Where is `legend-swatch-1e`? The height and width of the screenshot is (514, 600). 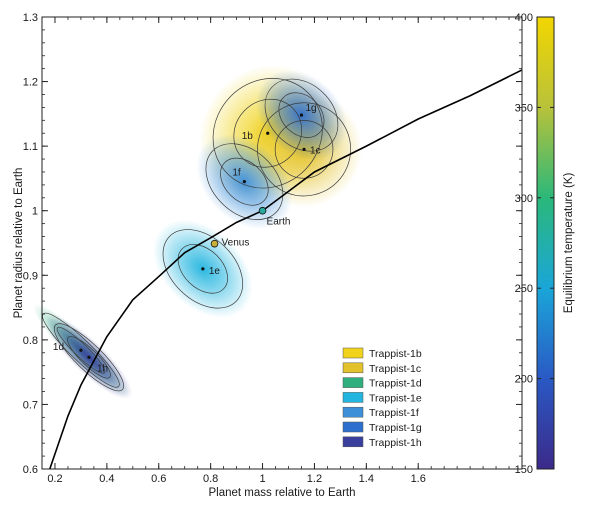 legend-swatch-1e is located at coordinates (353, 397).